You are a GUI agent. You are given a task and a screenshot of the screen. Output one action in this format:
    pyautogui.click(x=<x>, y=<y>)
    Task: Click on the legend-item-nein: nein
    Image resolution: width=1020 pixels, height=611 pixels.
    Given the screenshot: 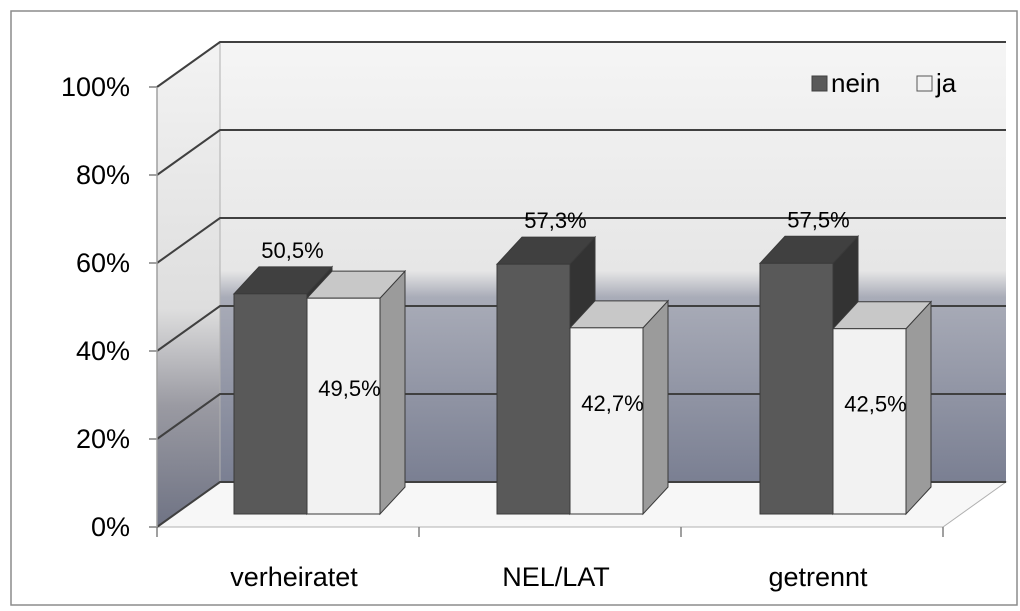 What is the action you would take?
    pyautogui.click(x=845, y=83)
    